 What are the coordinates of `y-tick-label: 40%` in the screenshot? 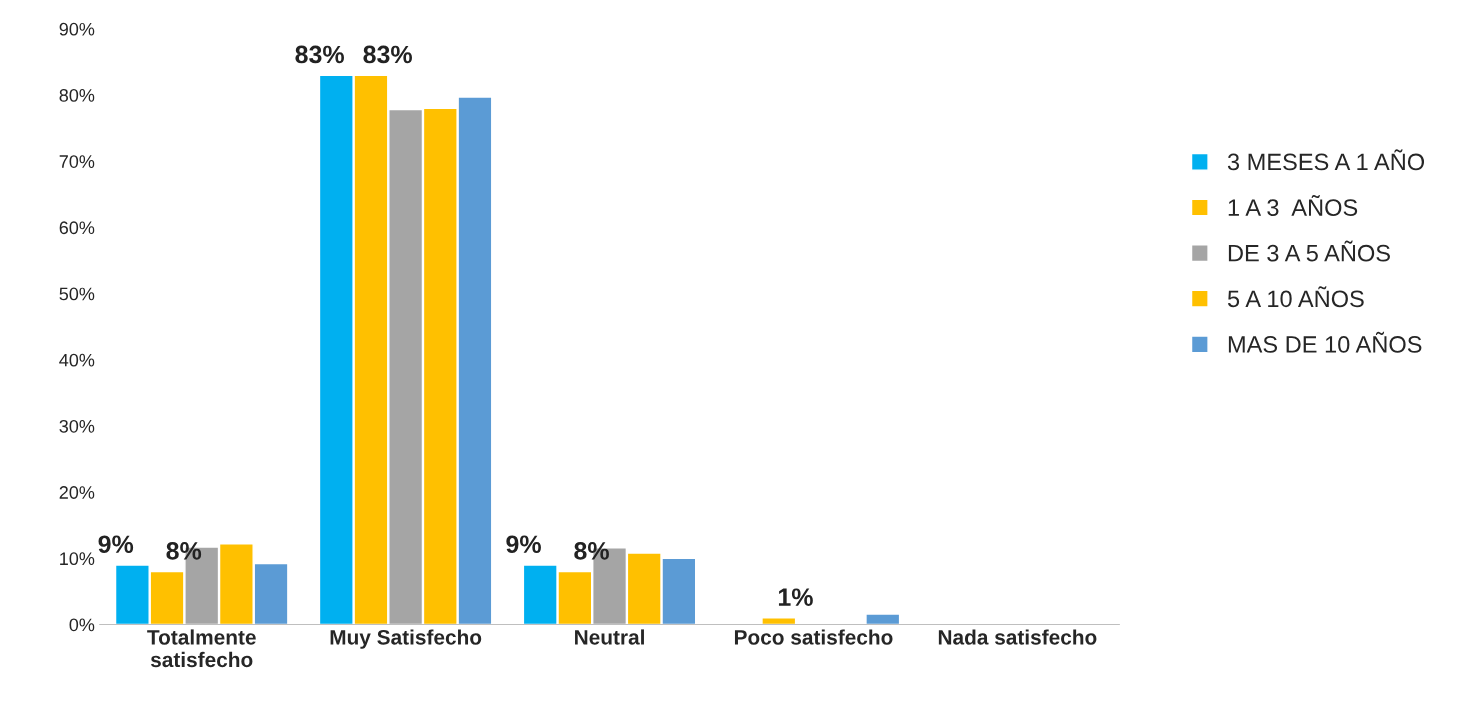 It's located at (77, 360).